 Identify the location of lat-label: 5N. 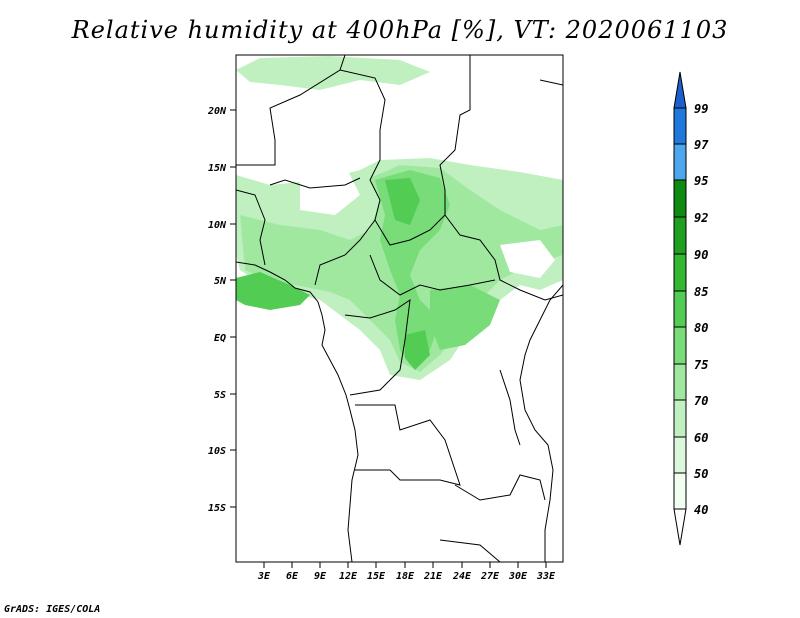
(220, 281).